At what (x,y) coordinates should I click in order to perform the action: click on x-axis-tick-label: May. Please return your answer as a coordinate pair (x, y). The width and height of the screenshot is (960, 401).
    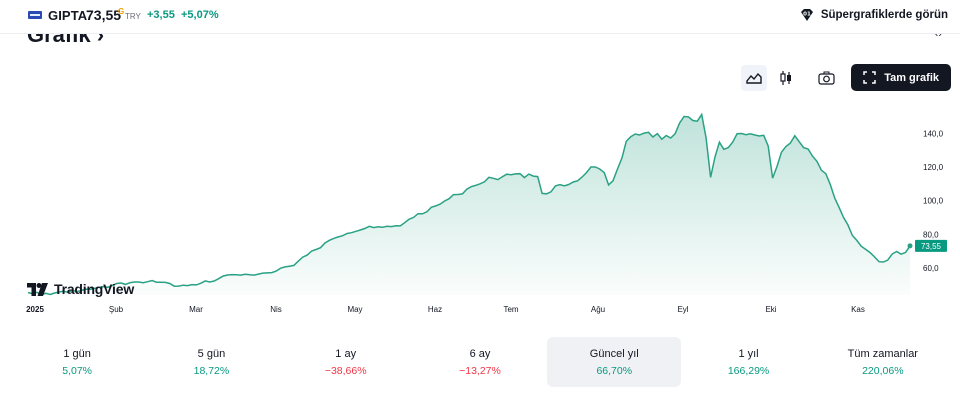
    Looking at the image, I should click on (354, 309).